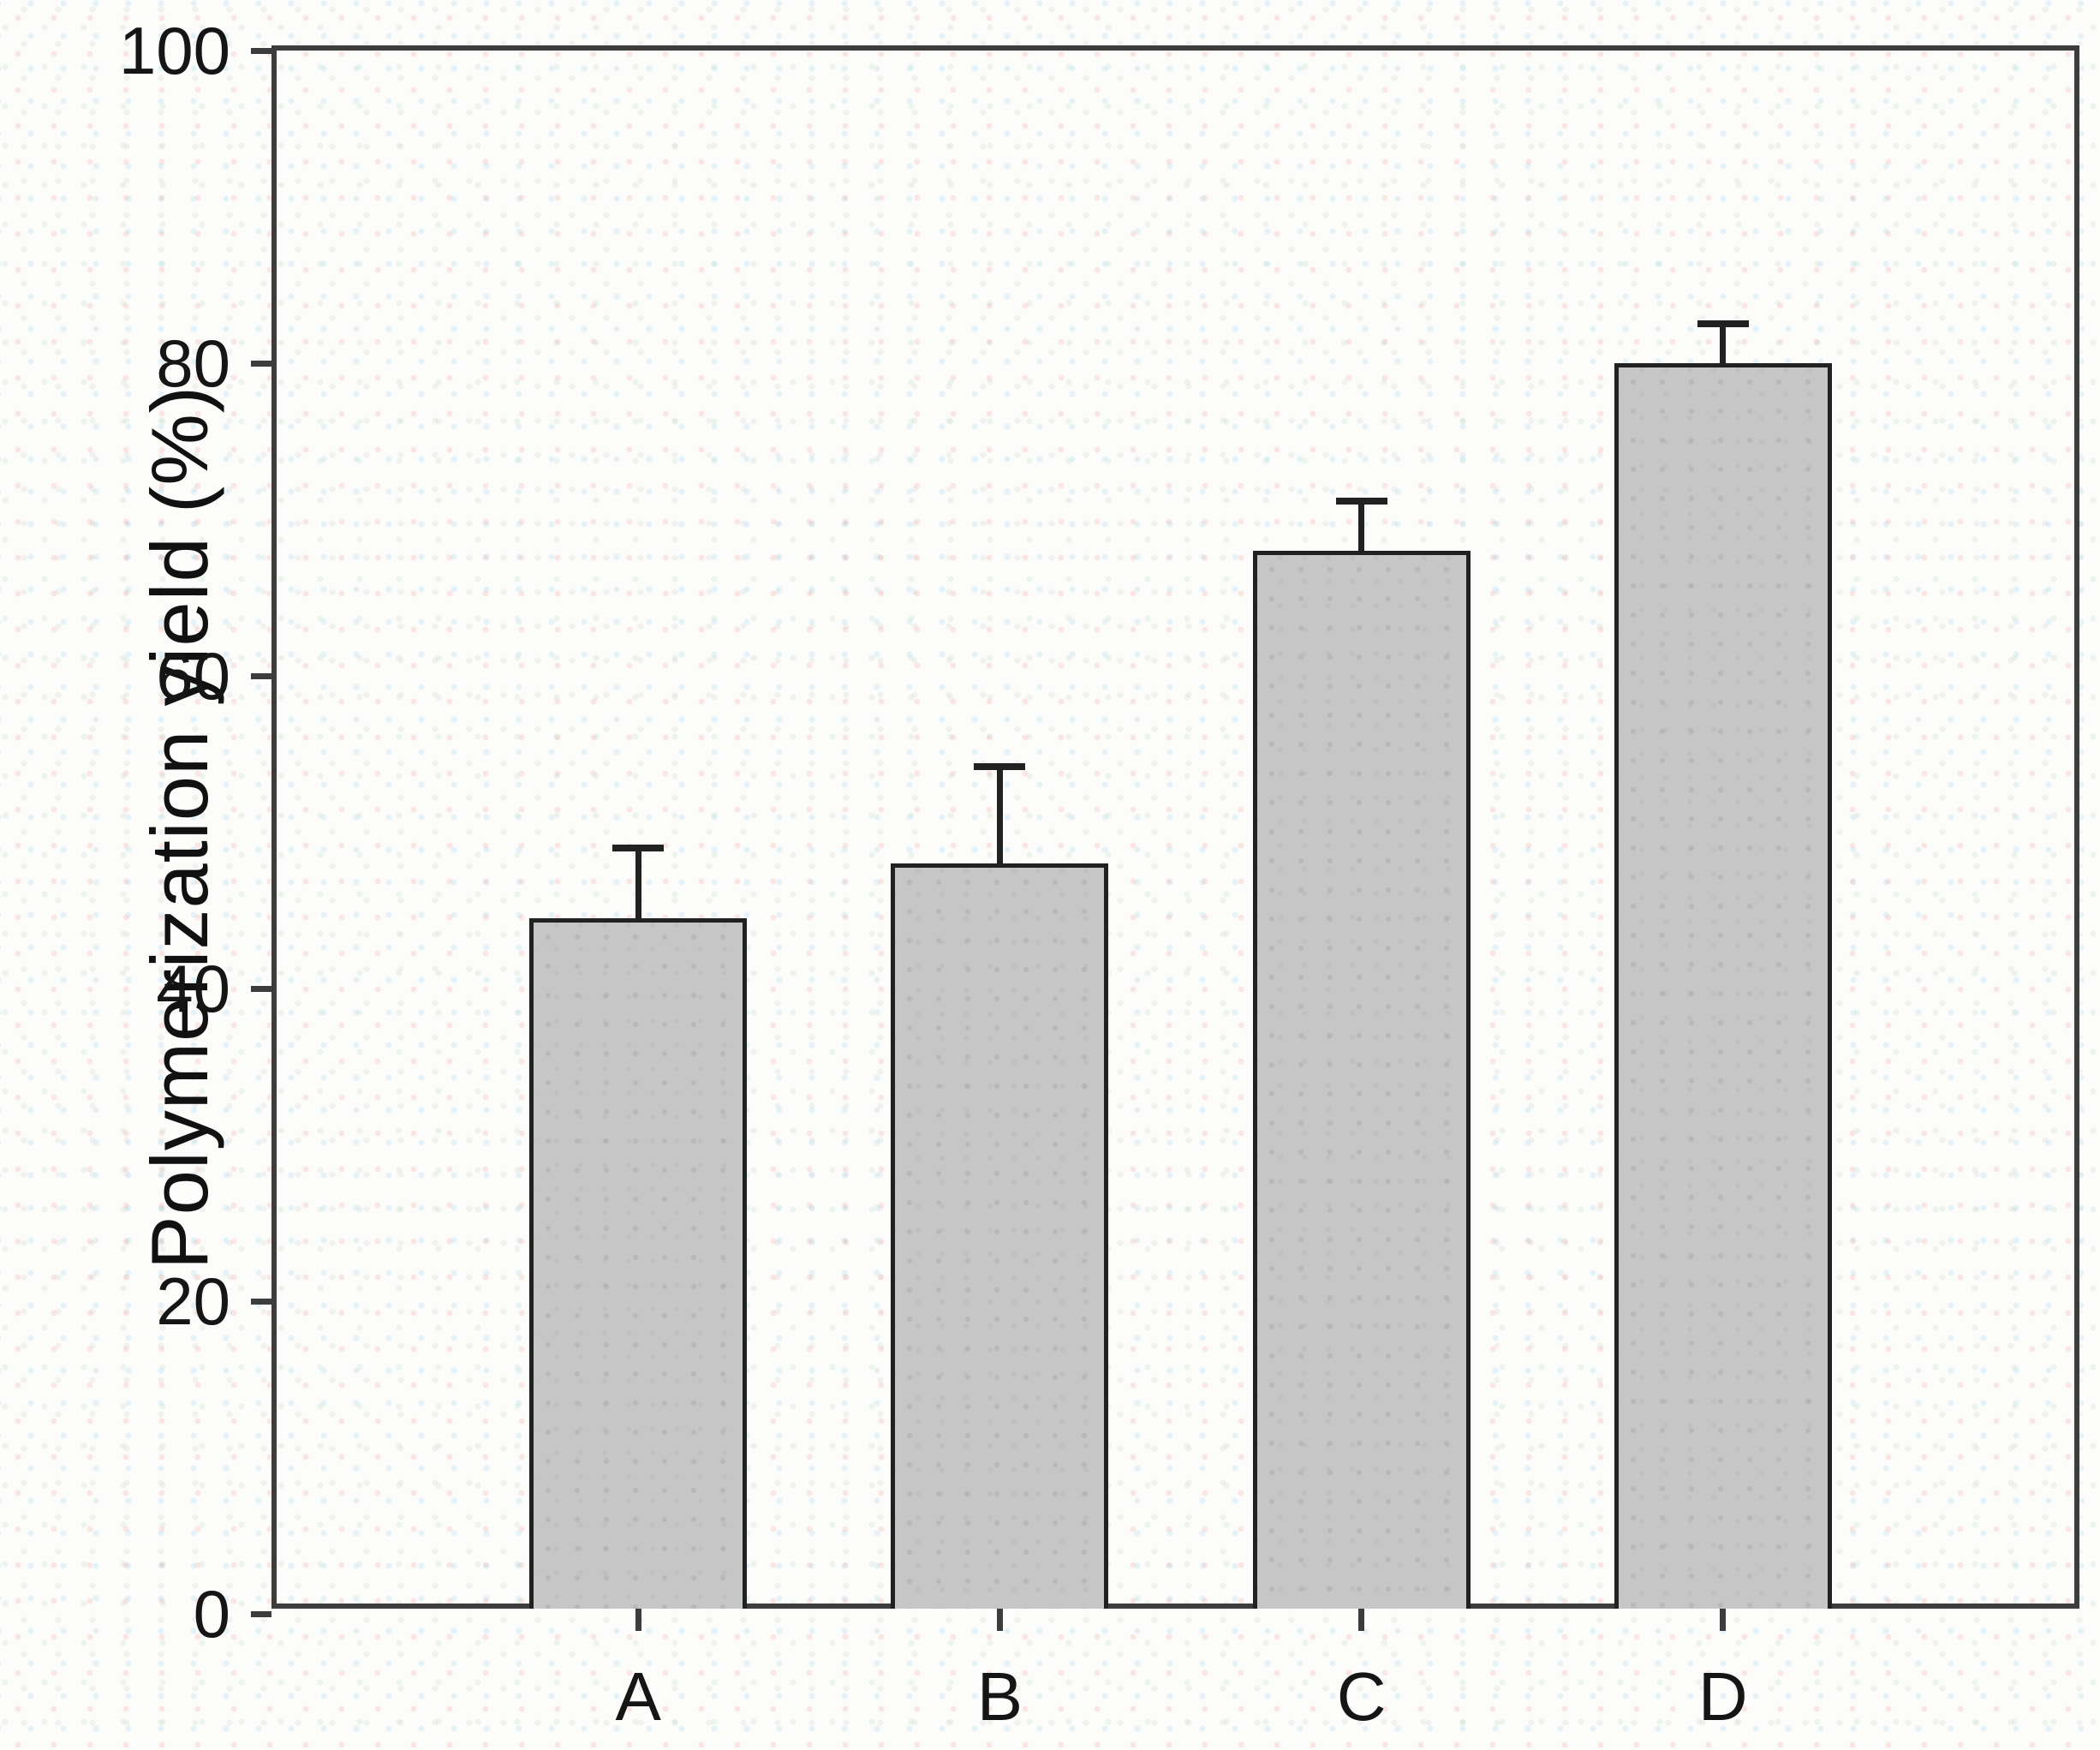 The width and height of the screenshot is (2100, 1750). Describe the element at coordinates (1000, 1620) in the screenshot. I see `x-tick-B` at that location.